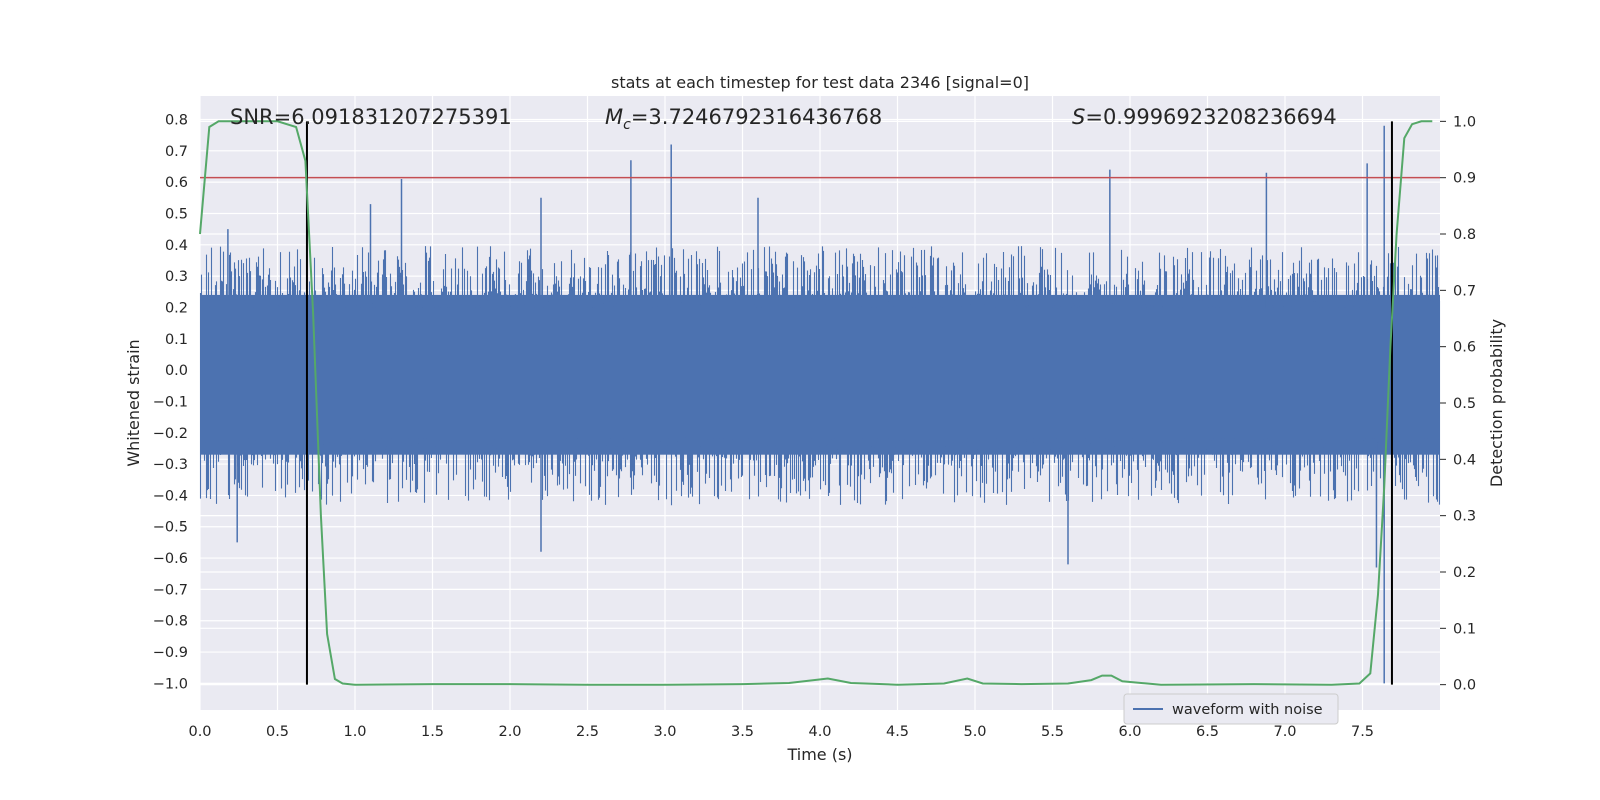 This screenshot has width=1600, height=800. What do you see at coordinates (371, 117) in the screenshot?
I see `snr-annotation: SNR=6.091831207275391` at bounding box center [371, 117].